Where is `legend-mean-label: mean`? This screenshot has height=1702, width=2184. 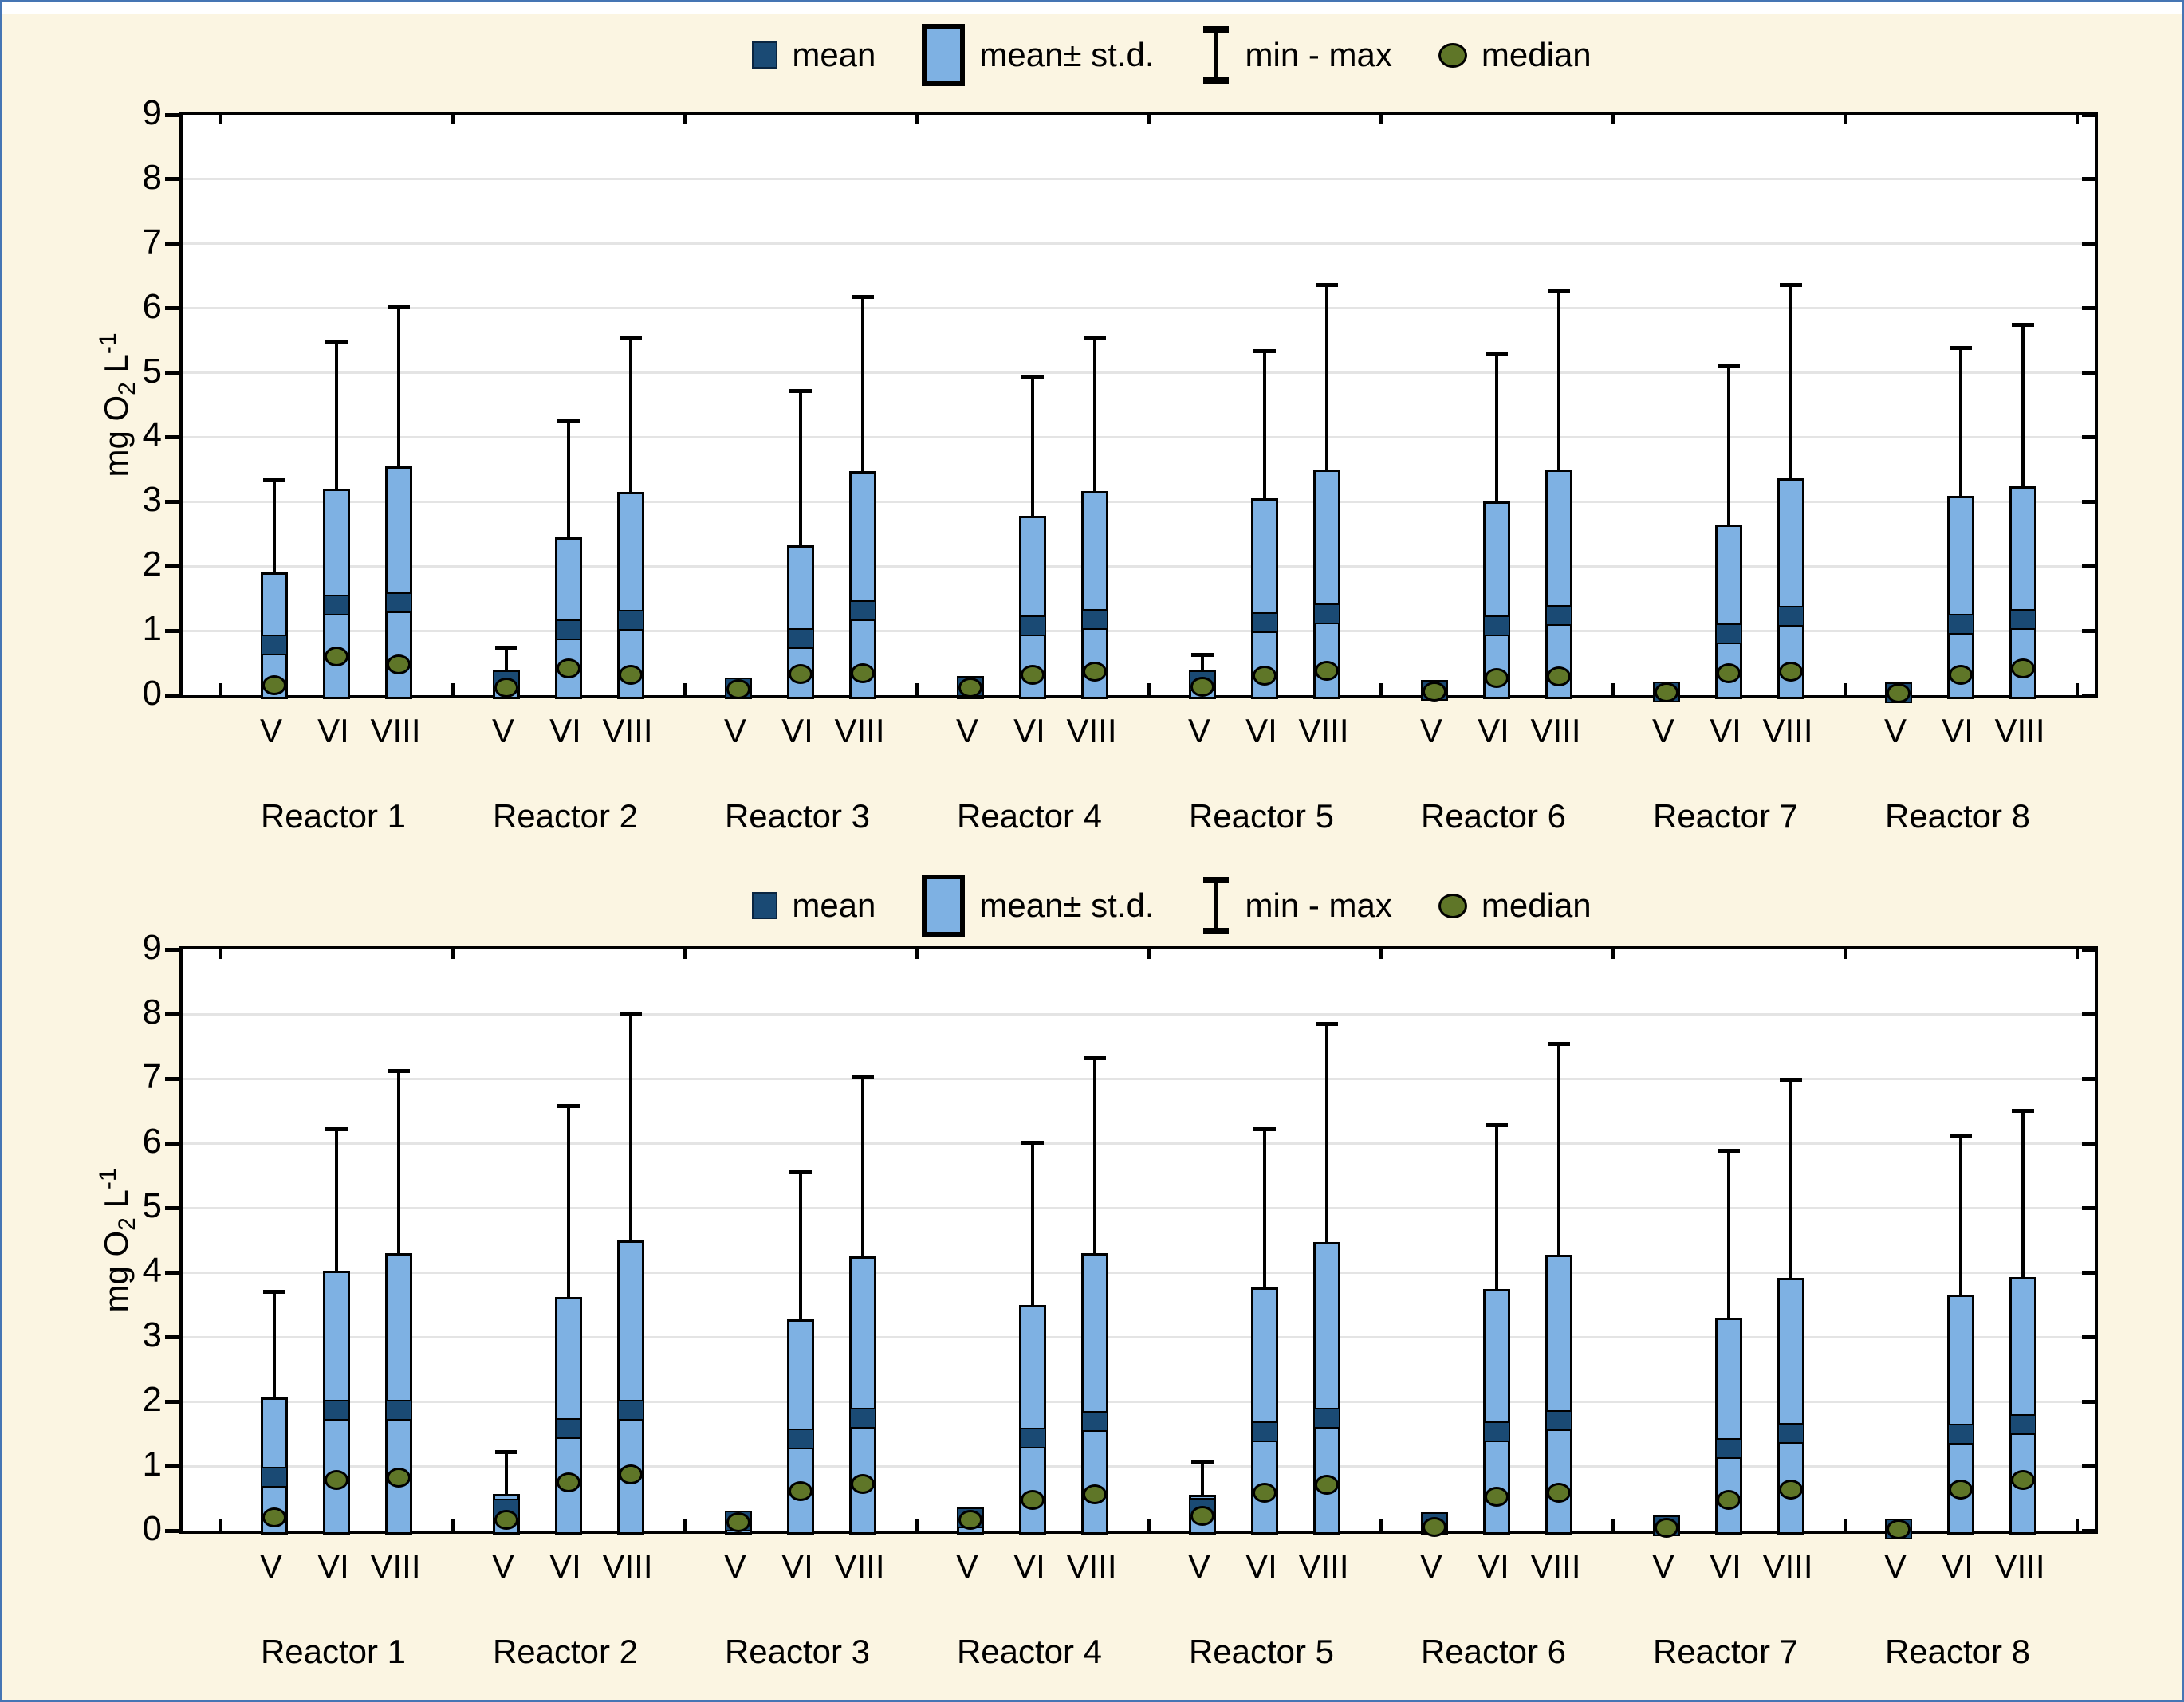 legend-mean-label: mean is located at coordinates (834, 54).